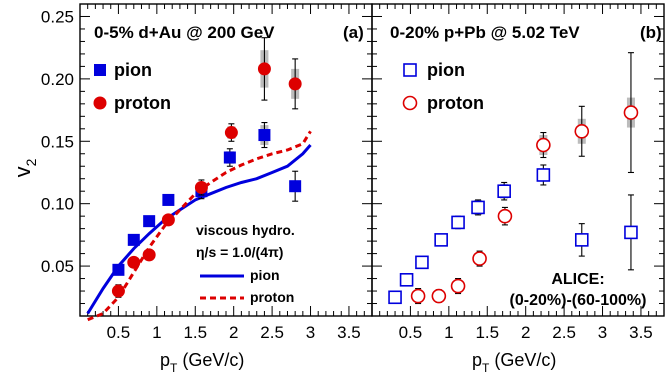 This screenshot has width=669, height=381. Describe the element at coordinates (195, 332) in the screenshot. I see `x-tick-label-a: 1.5` at that location.